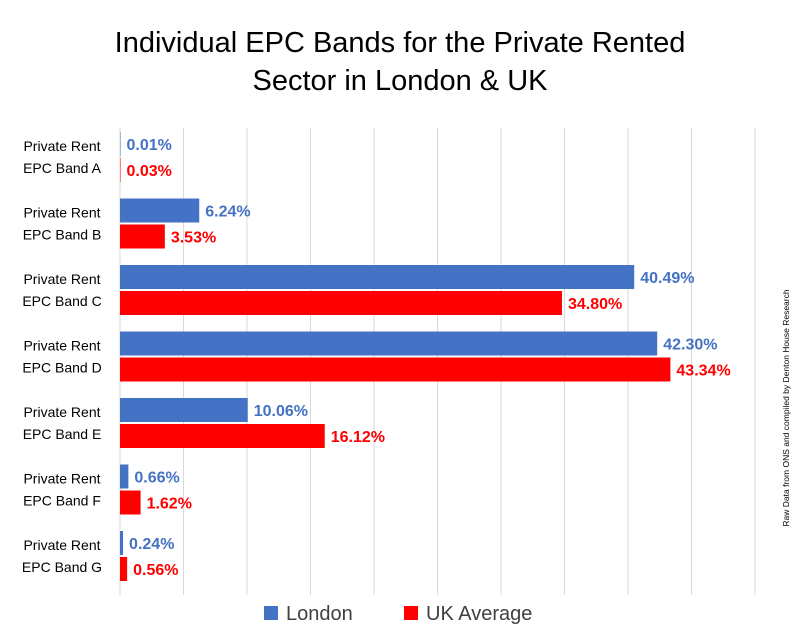  Describe the element at coordinates (281, 411) in the screenshot. I see `data-label-london: 10.06%` at that location.